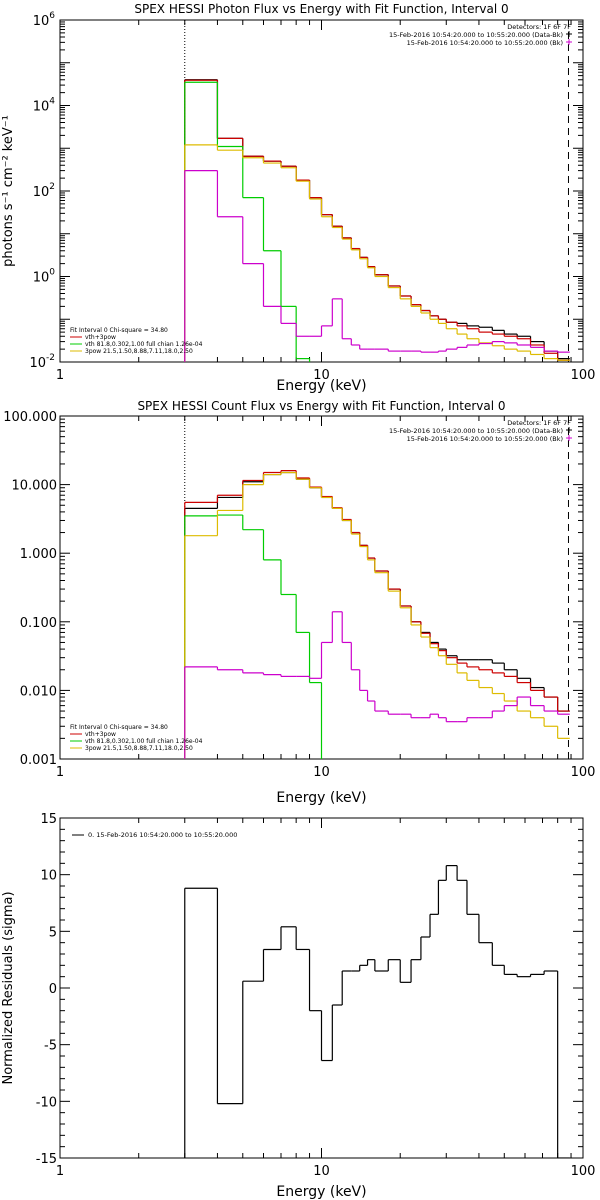 The image size is (600, 1200). I want to click on y-tick-label: -5, so click(50, 1046).